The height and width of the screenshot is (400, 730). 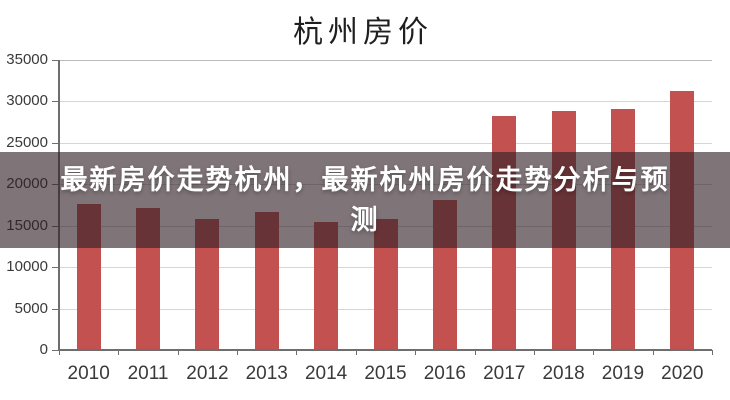 I want to click on y-axis-label-0: 0, so click(x=43, y=349).